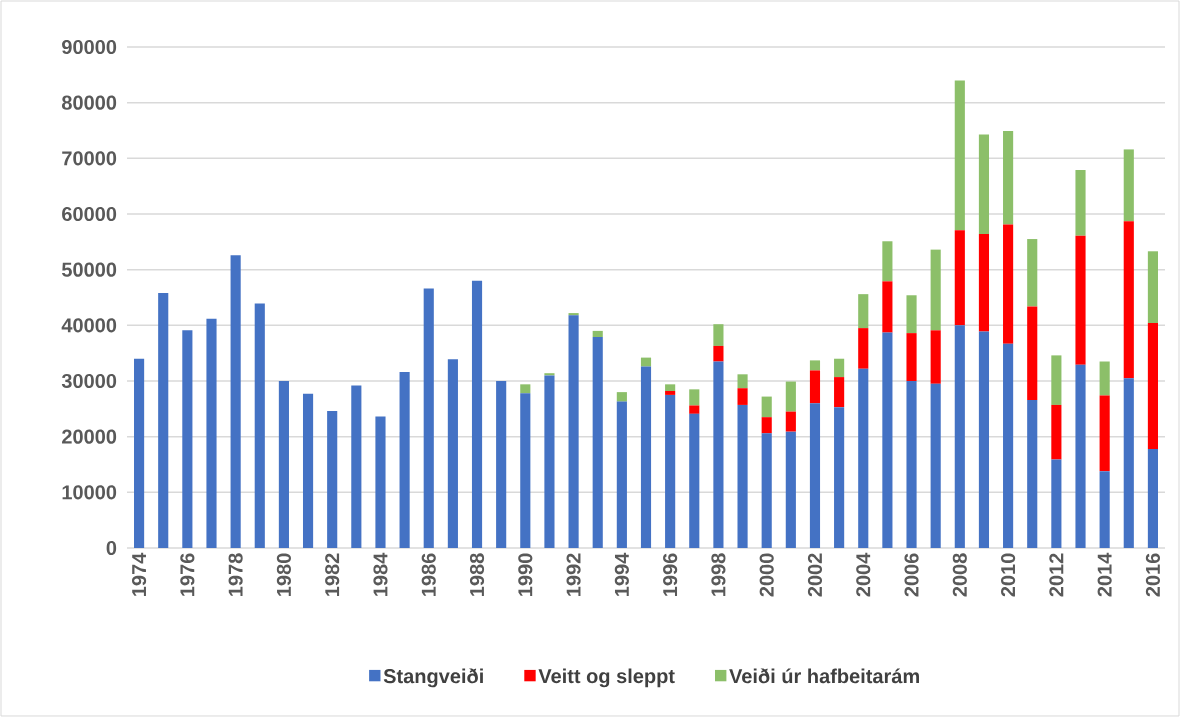 The width and height of the screenshot is (1189, 717). What do you see at coordinates (111, 548) in the screenshot?
I see `y-tick-label: 0` at bounding box center [111, 548].